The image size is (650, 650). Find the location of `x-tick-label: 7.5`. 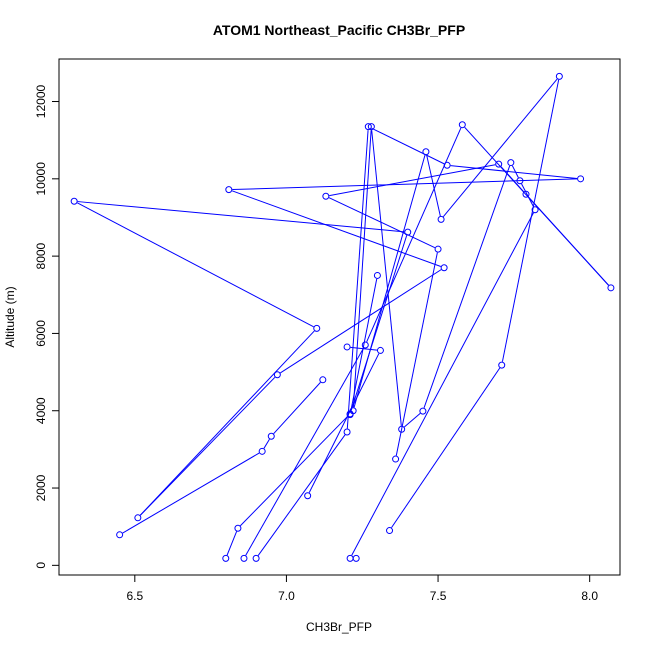

x-tick-label: 7.5 is located at coordinates (438, 596).